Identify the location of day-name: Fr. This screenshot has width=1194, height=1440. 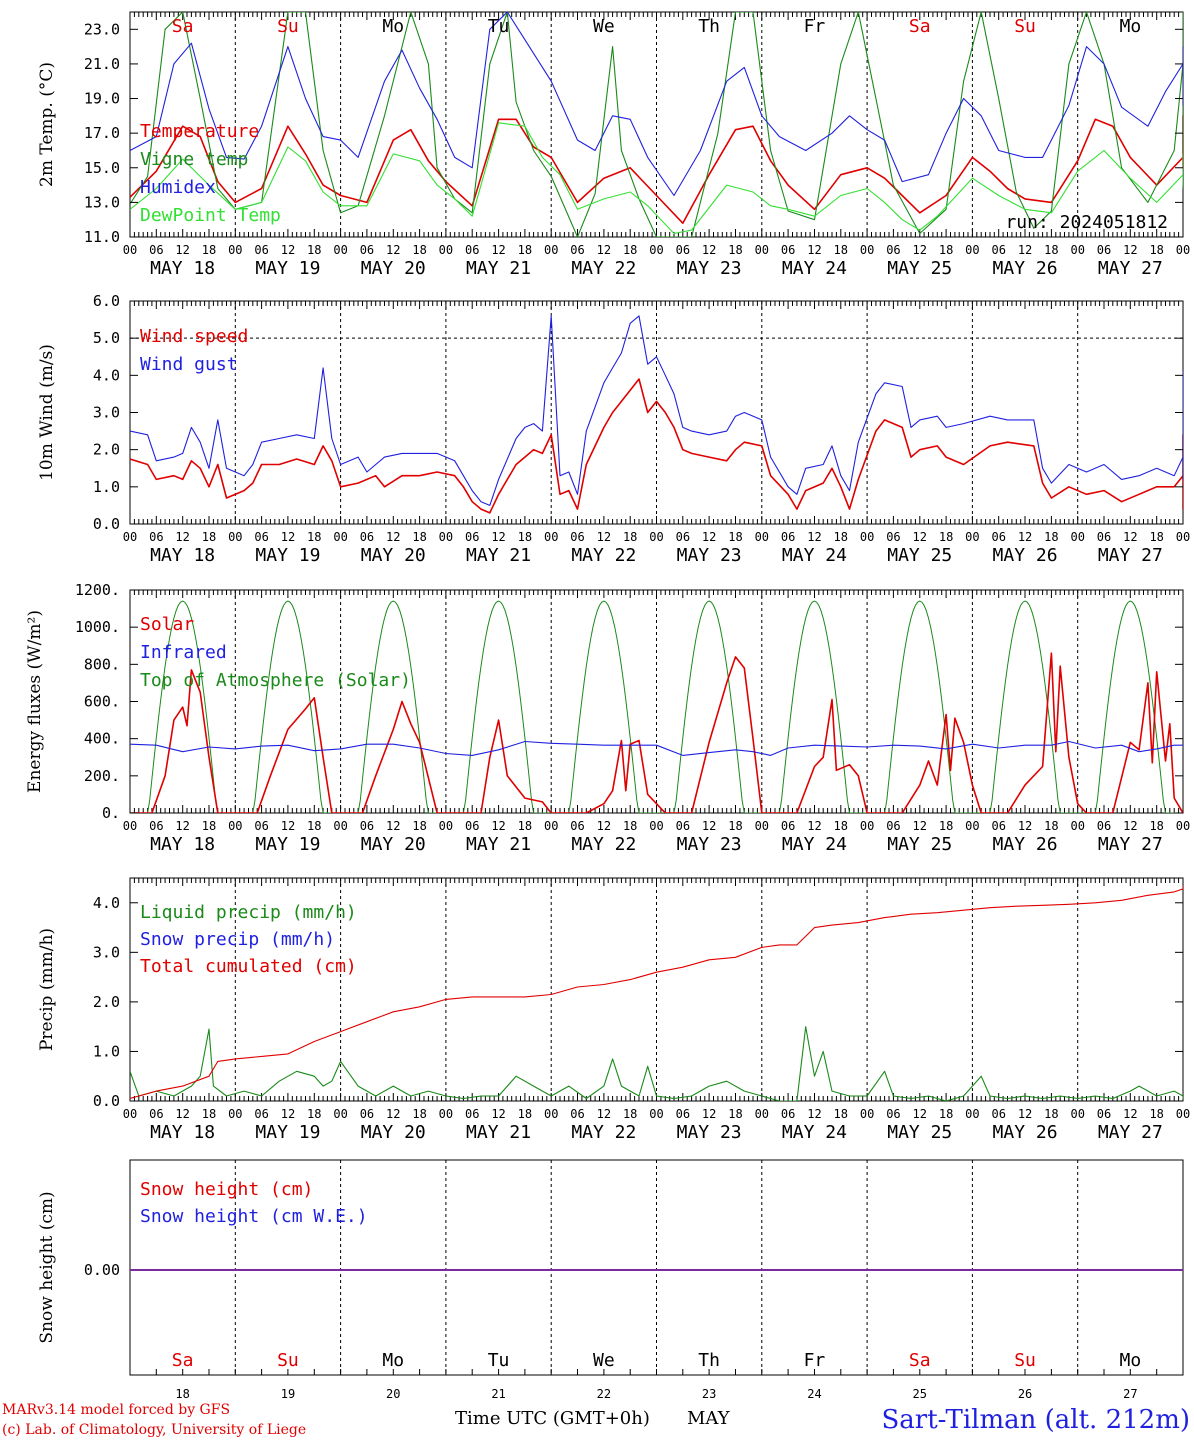
(815, 26).